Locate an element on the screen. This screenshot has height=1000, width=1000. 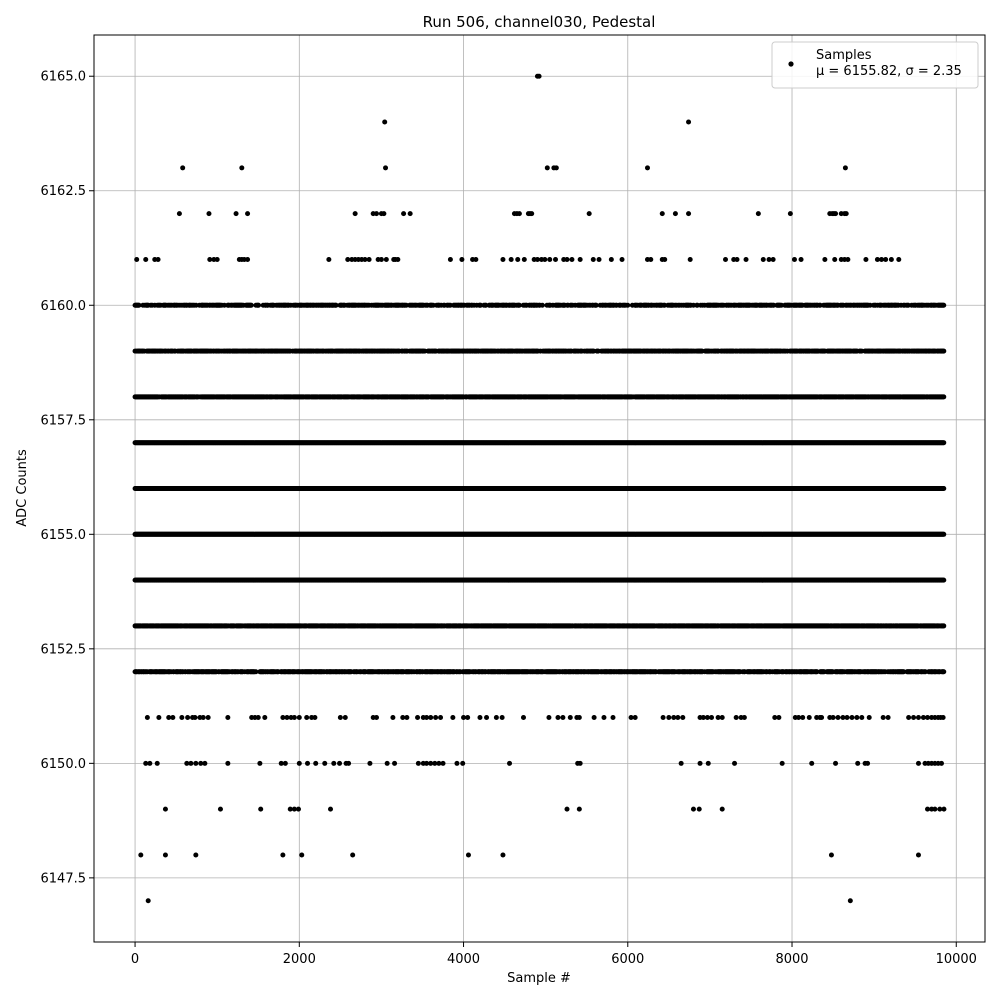
chart-title: Run 506, channel030, Pedestal is located at coordinates (539, 22).